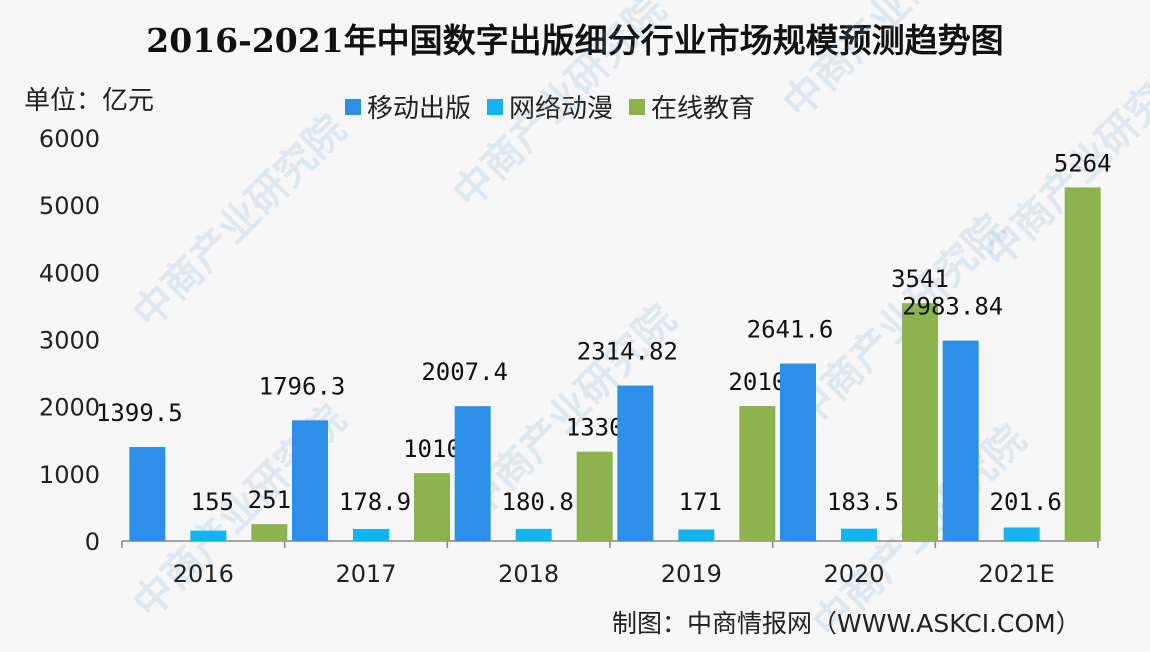 This screenshot has height=652, width=1150. What do you see at coordinates (1026, 502) in the screenshot?
I see `data-label: 201.6` at bounding box center [1026, 502].